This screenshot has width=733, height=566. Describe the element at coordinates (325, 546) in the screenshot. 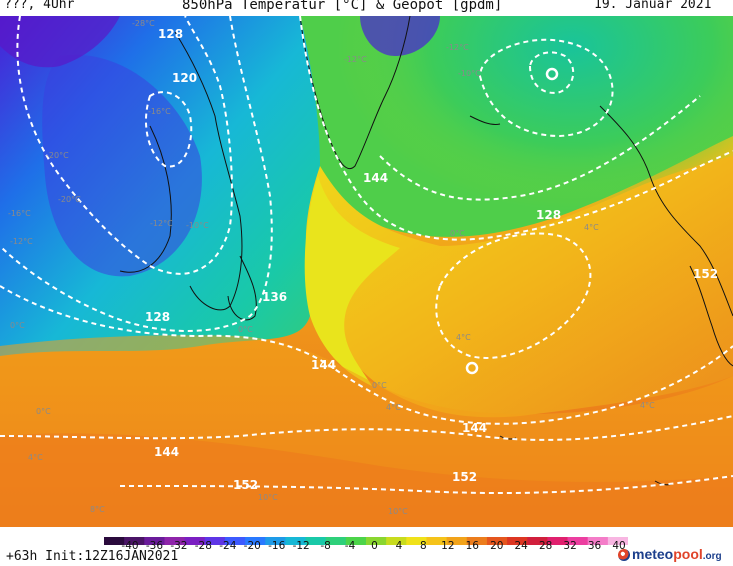

I see `color-scale-label: -8` at that location.